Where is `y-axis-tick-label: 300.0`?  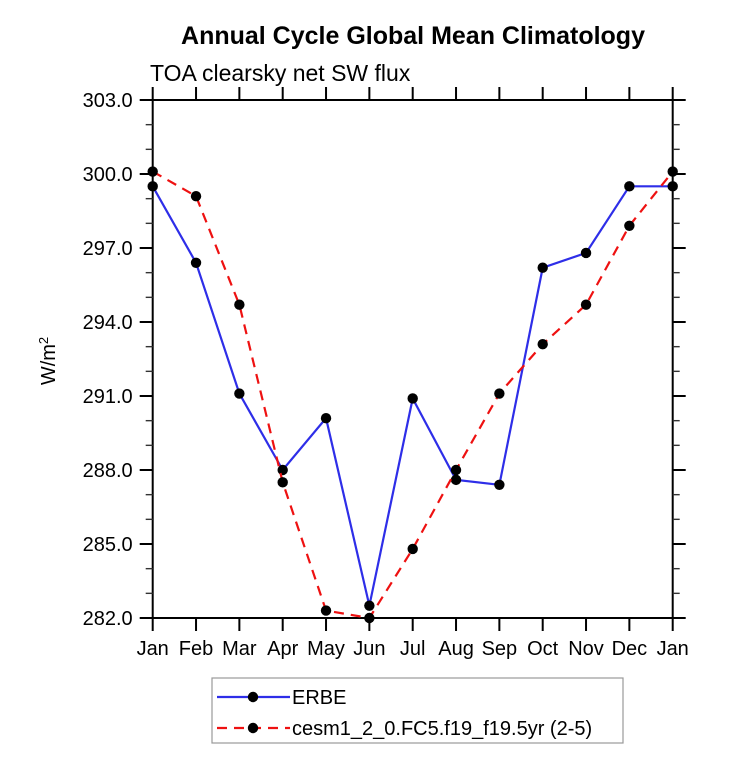 y-axis-tick-label: 300.0 is located at coordinates (108, 175).